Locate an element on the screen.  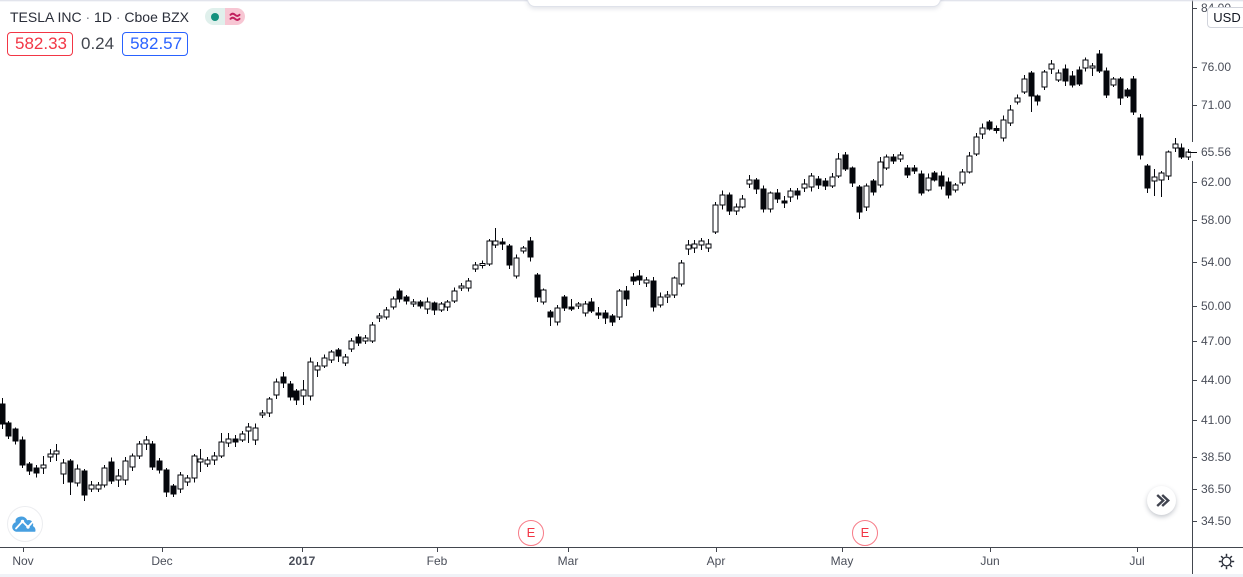
svg-text: 58.00 is located at coordinates (1216, 220).